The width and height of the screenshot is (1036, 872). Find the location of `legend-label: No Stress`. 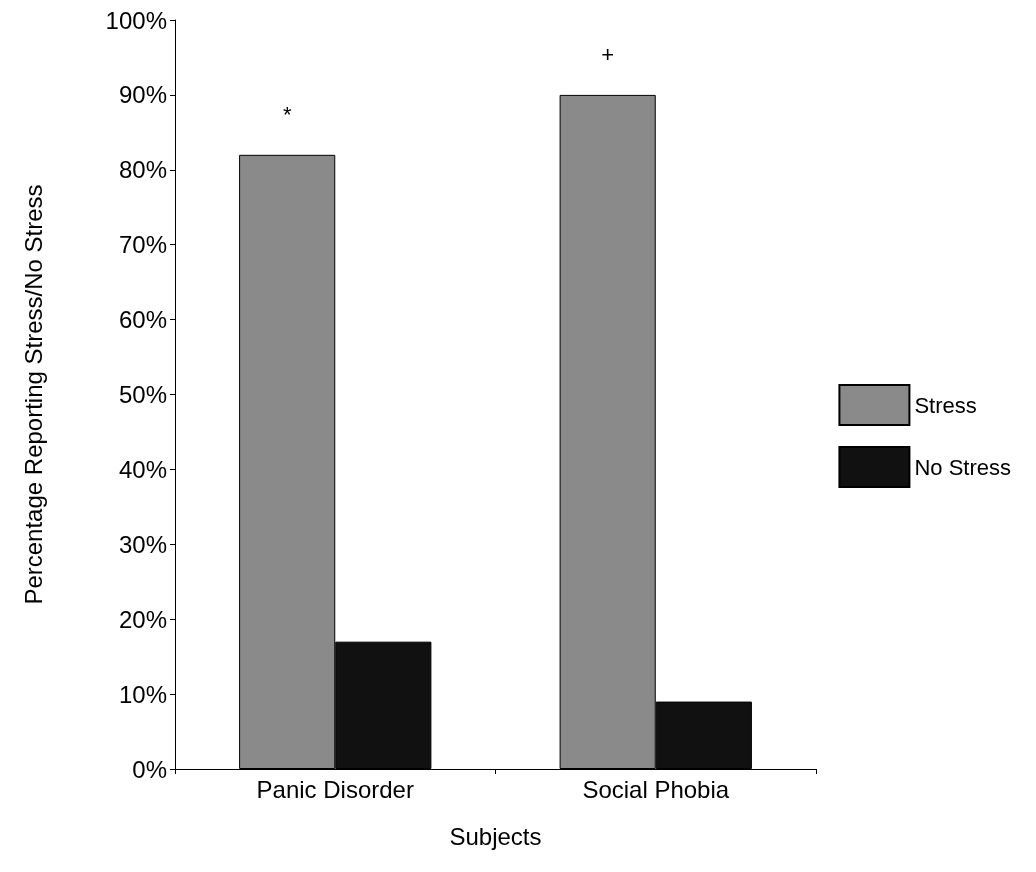

legend-label: No Stress is located at coordinates (963, 467).